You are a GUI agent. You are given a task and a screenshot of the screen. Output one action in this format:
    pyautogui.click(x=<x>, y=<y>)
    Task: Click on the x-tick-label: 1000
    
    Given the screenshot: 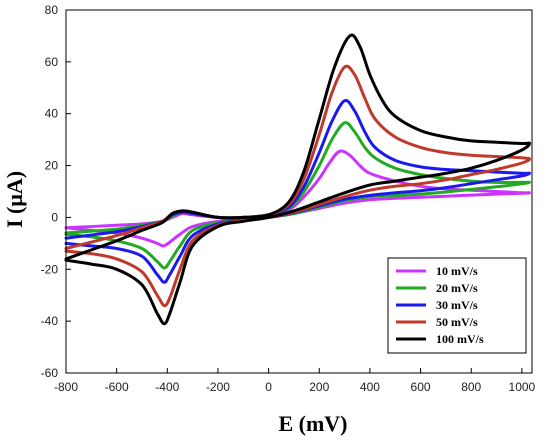 What is the action you would take?
    pyautogui.click(x=522, y=387)
    